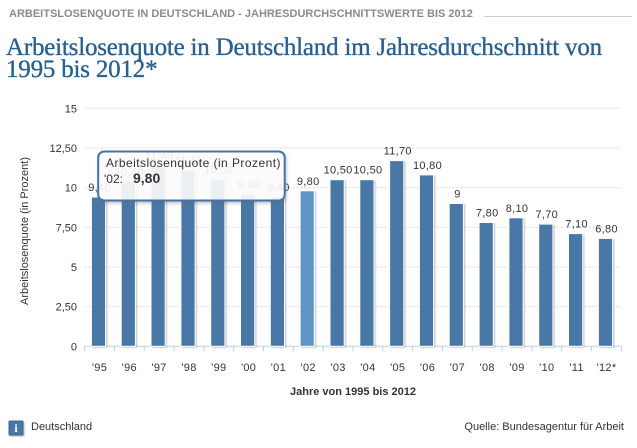 The width and height of the screenshot is (637, 448). Describe the element at coordinates (188, 368) in the screenshot. I see `svg-text: '98` at that location.